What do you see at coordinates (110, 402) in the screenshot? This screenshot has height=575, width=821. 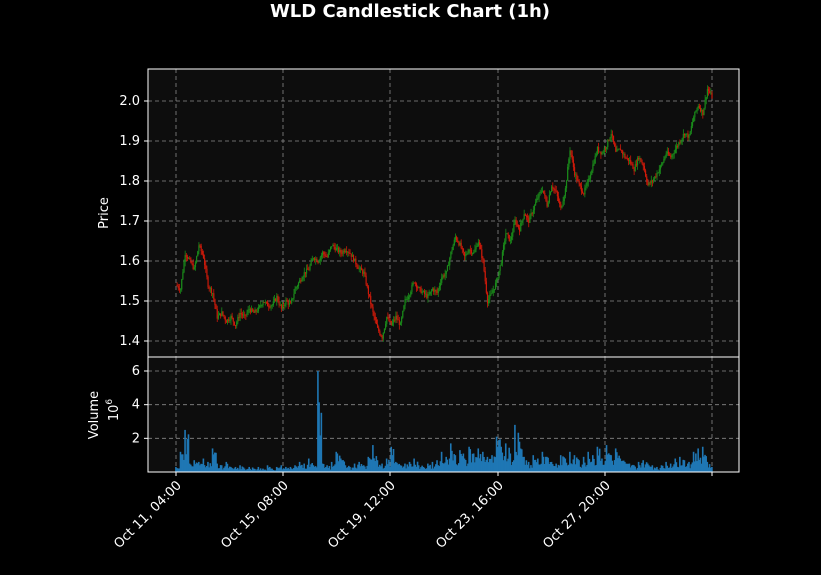 I see `volume-scale-exponent: 6` at bounding box center [110, 402].